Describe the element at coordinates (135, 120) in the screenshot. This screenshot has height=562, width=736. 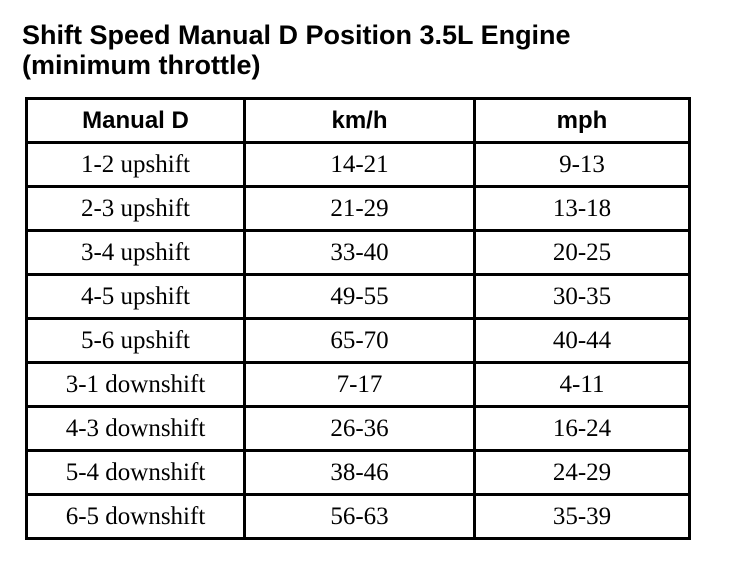
I see `header-manual-d: Manual D` at that location.